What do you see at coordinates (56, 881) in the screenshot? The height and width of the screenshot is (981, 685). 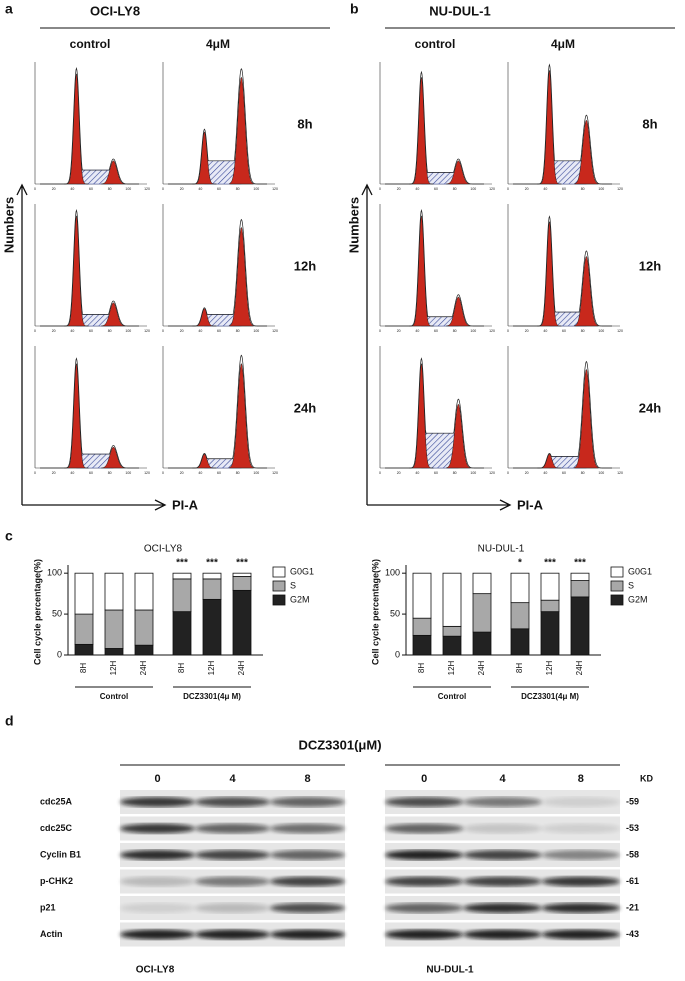 I see `protein-label: p-CHK2` at bounding box center [56, 881].